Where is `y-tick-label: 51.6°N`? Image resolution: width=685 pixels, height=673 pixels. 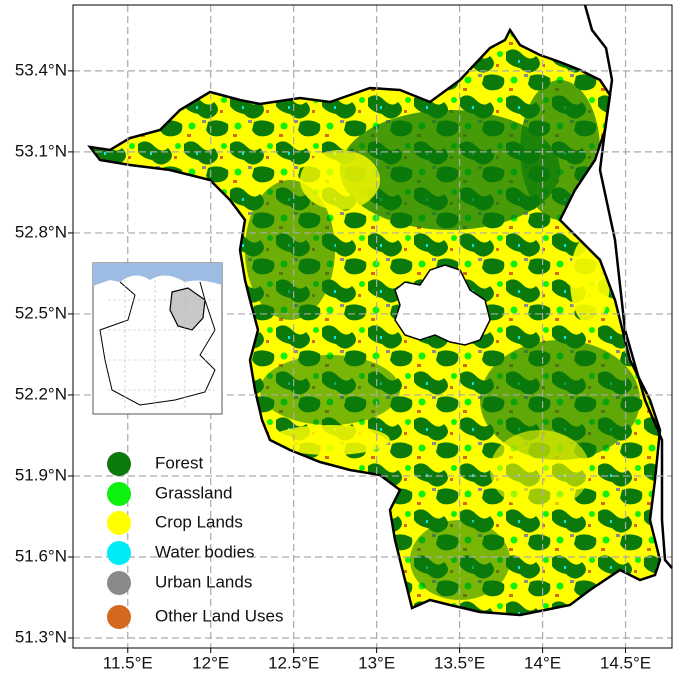
y-tick-label: 51.6°N is located at coordinates (41, 555).